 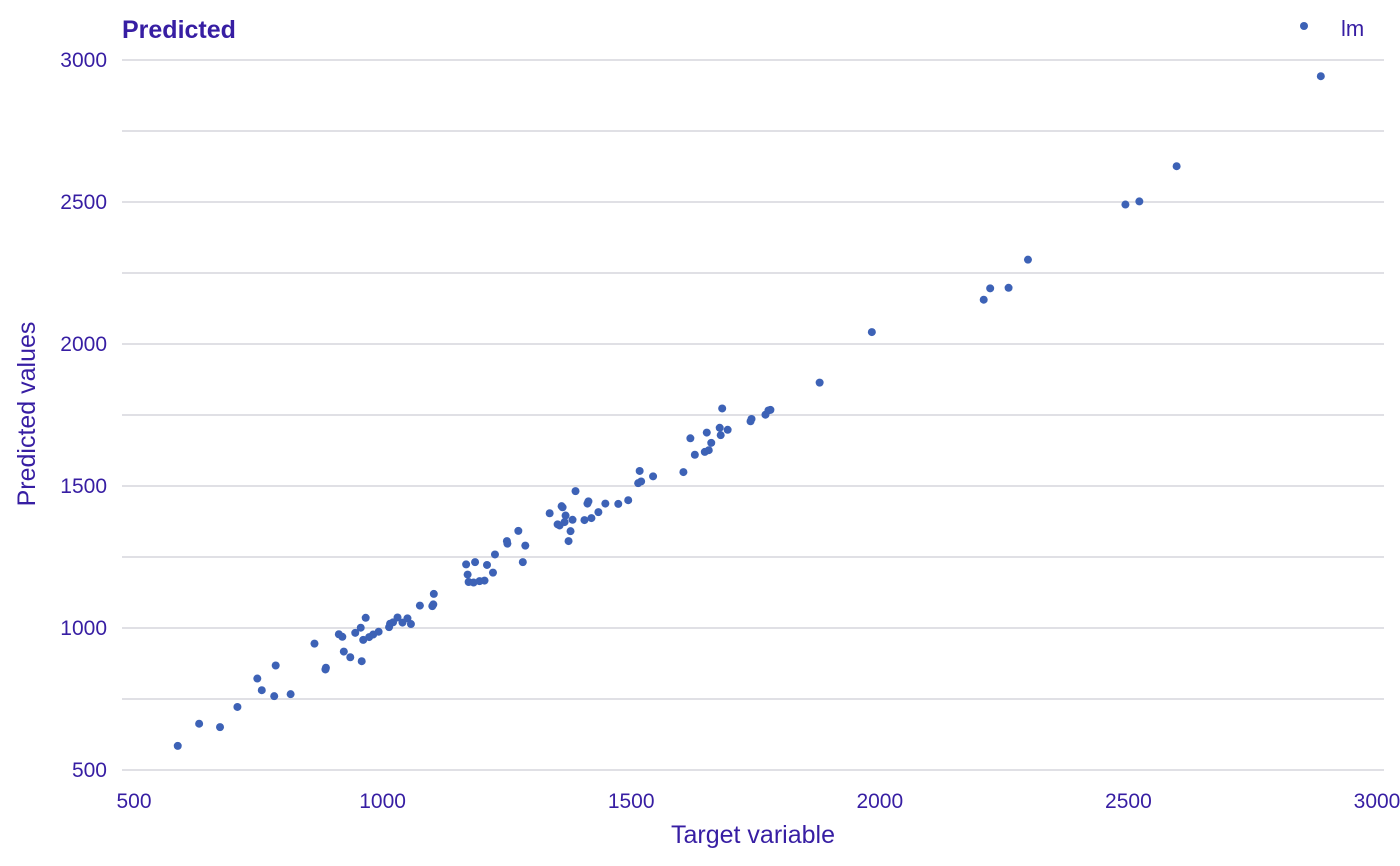 What do you see at coordinates (83, 202) in the screenshot?
I see `y-tick-label: 2500` at bounding box center [83, 202].